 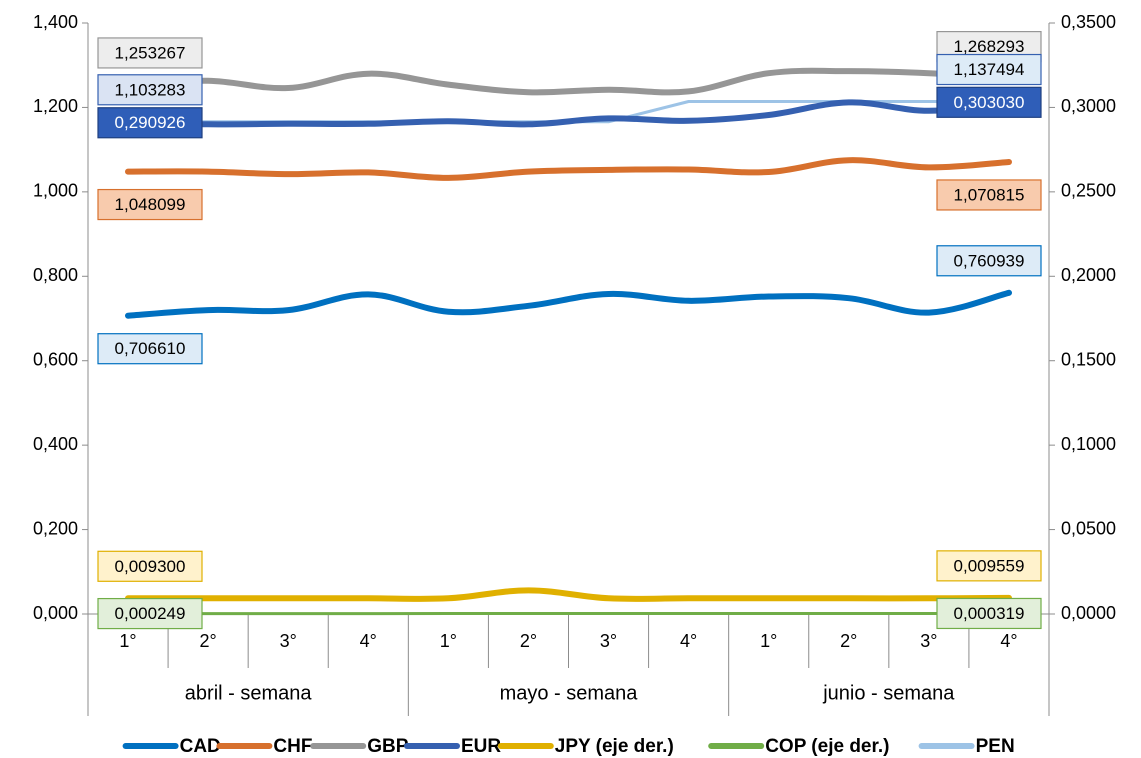 What do you see at coordinates (1088, 359) in the screenshot?
I see `y-right-tick-label: 0,1500` at bounding box center [1088, 359].